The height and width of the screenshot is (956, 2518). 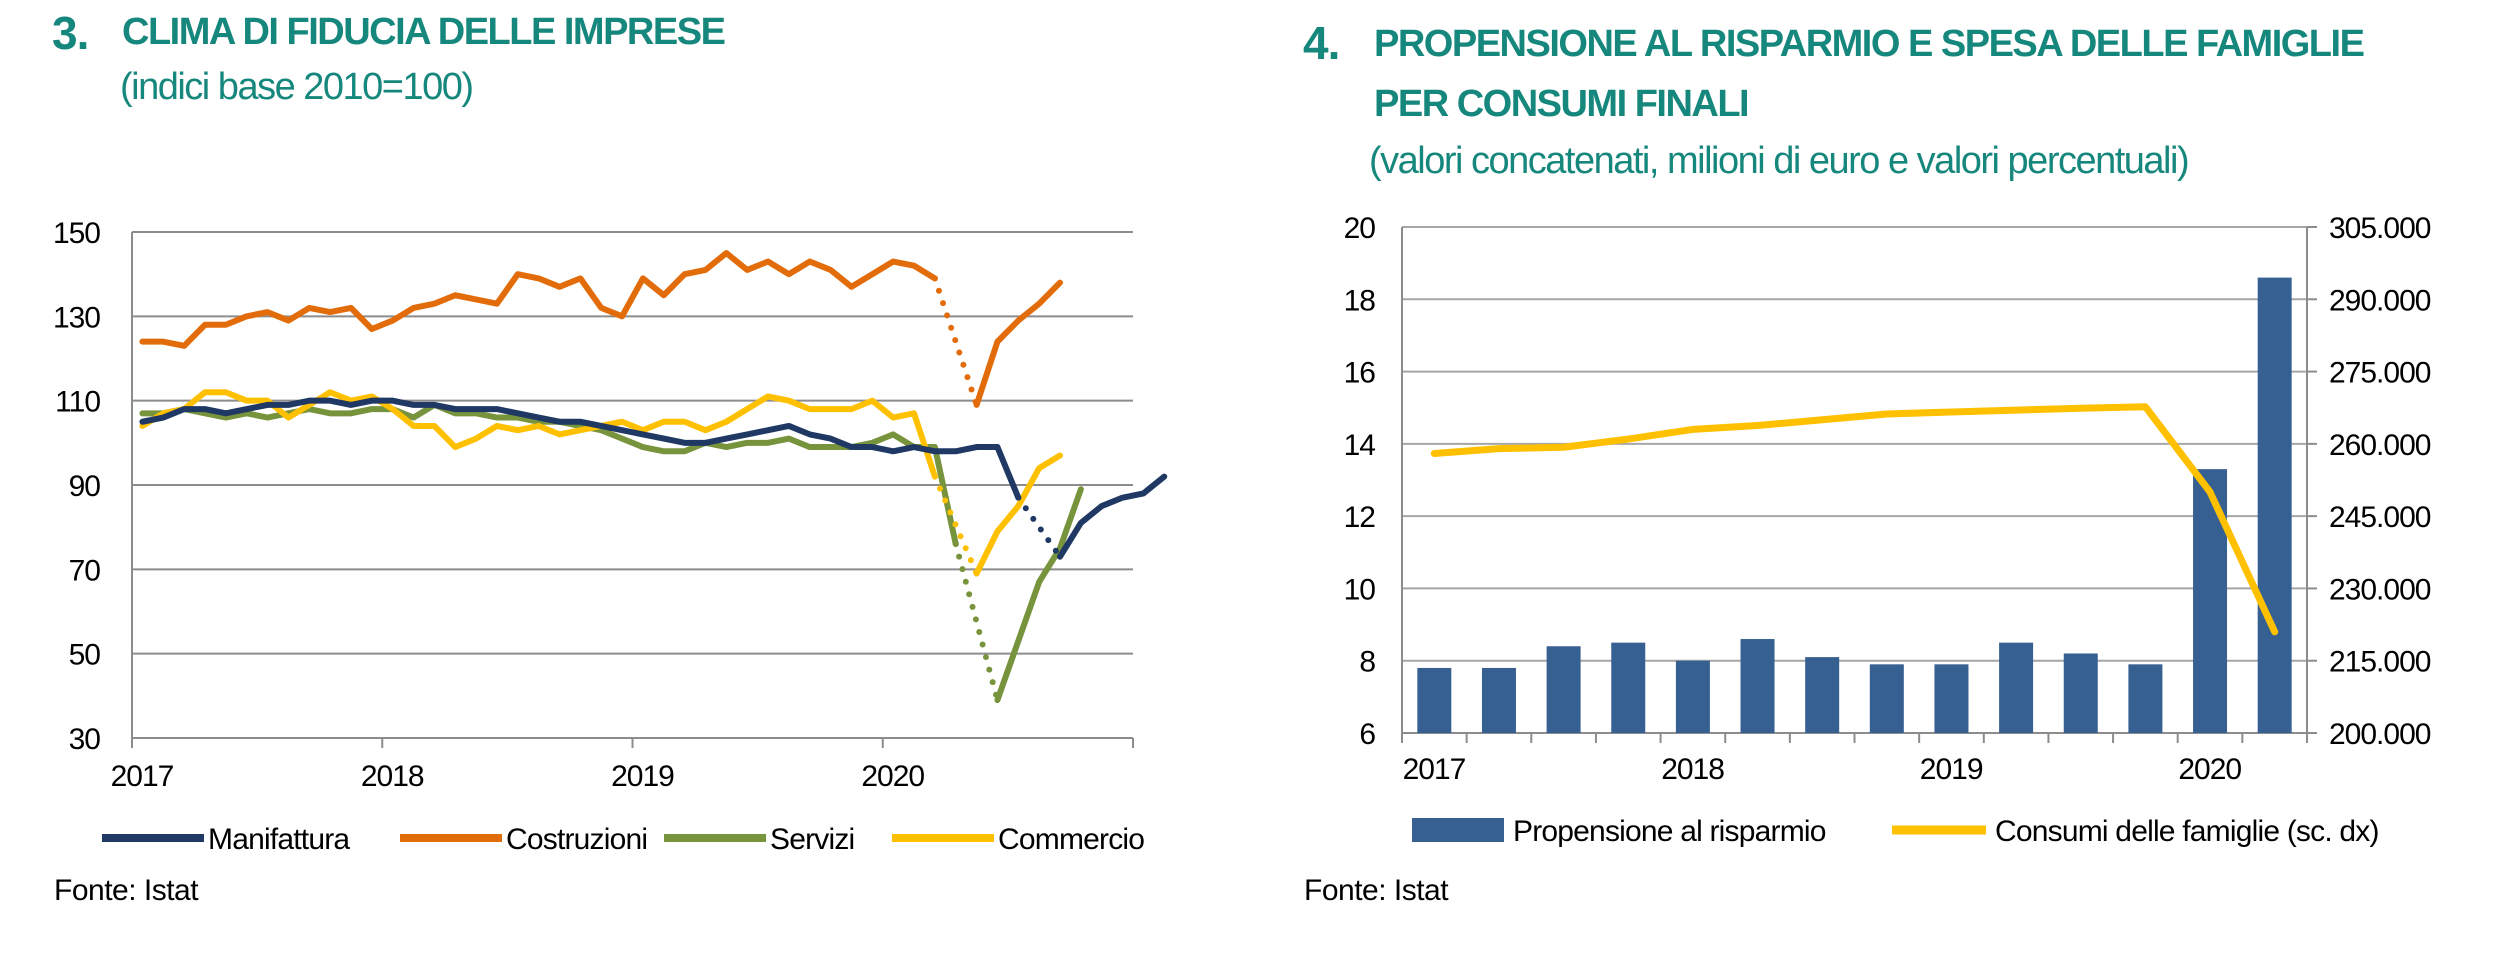 What do you see at coordinates (2380, 445) in the screenshot?
I see `y-right-tick-label: 260.000` at bounding box center [2380, 445].